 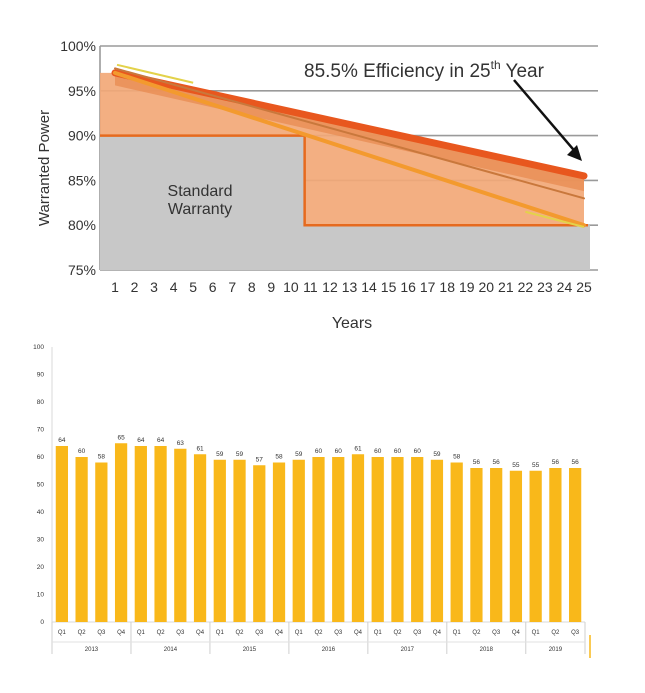 I want to click on series-line, so click(x=349, y=133).